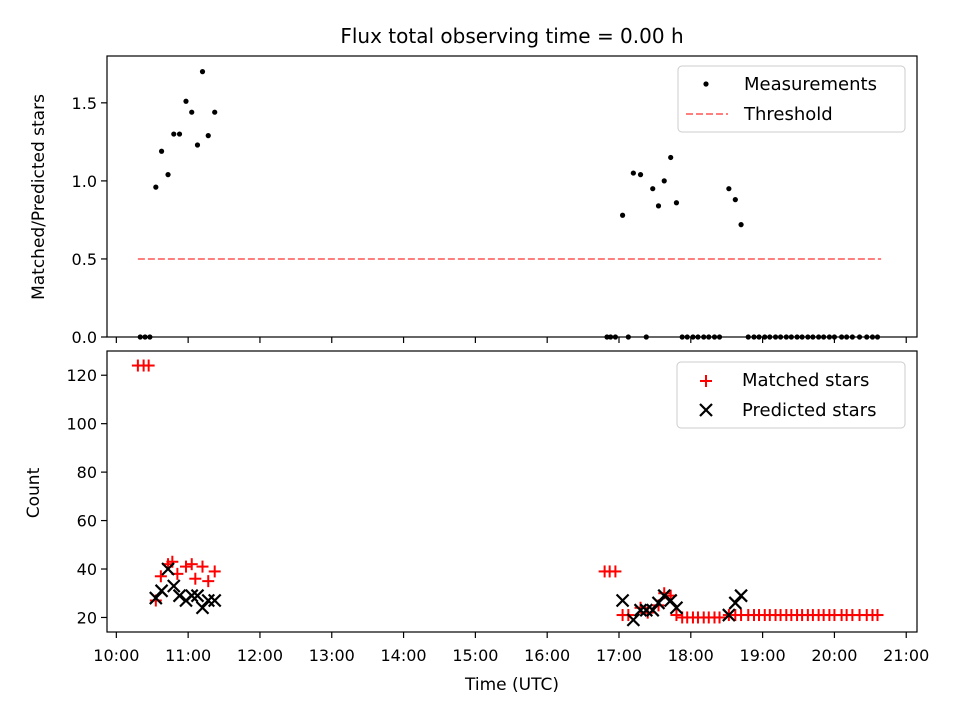  I want to click on legend-label-matched-stars: Matched stars, so click(805, 380).